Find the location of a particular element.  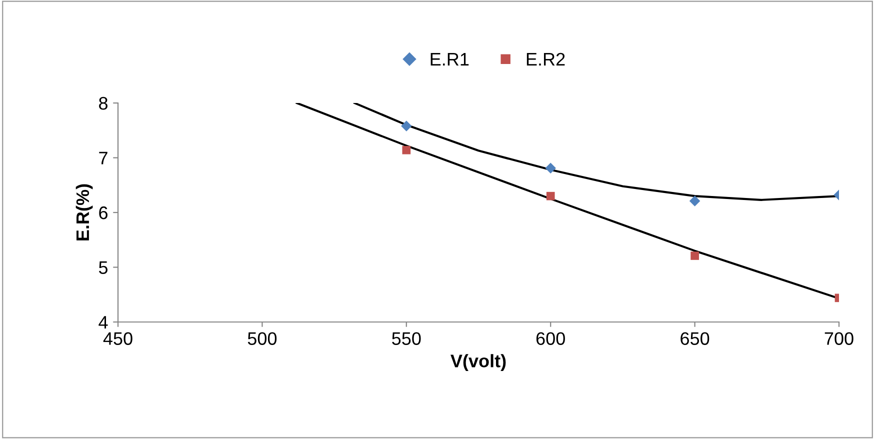

legend-label: E.R1 is located at coordinates (449, 59).